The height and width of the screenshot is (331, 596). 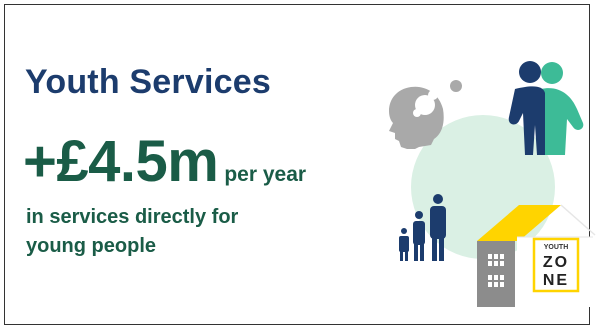 What do you see at coordinates (132, 217) in the screenshot?
I see `description-line-1: in services directly for` at bounding box center [132, 217].